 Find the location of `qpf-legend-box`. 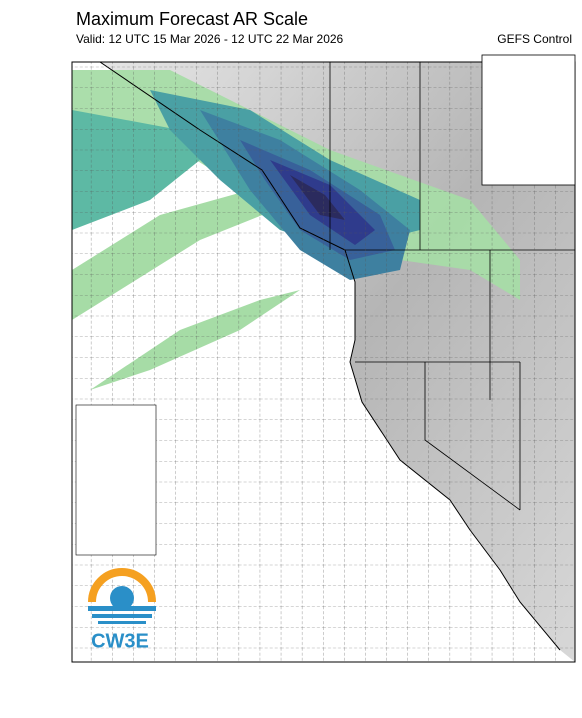

qpf-legend-box is located at coordinates (116, 480).